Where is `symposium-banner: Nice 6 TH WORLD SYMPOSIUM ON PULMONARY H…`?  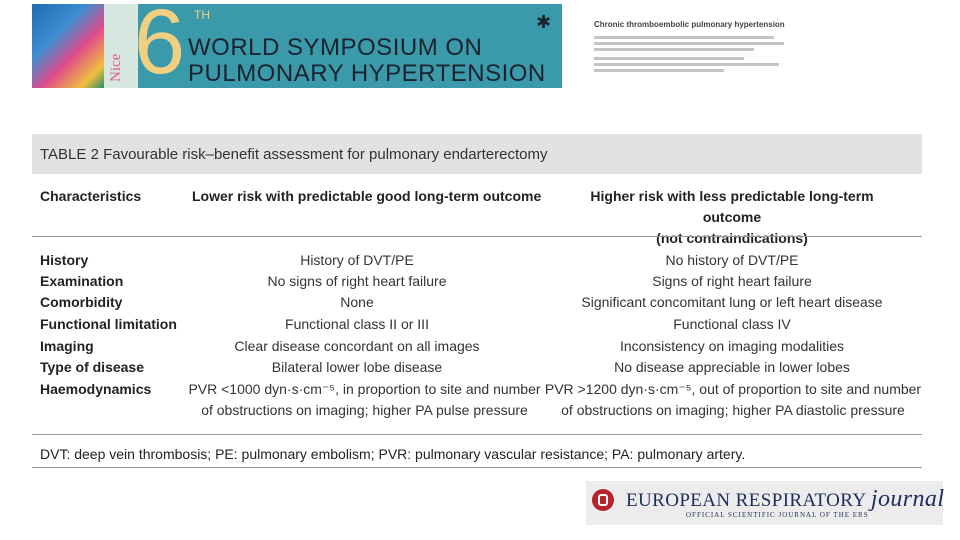
symposium-banner: Nice 6 TH WORLD SYMPOSIUM ON PULMONARY H… is located at coordinates (297, 46).